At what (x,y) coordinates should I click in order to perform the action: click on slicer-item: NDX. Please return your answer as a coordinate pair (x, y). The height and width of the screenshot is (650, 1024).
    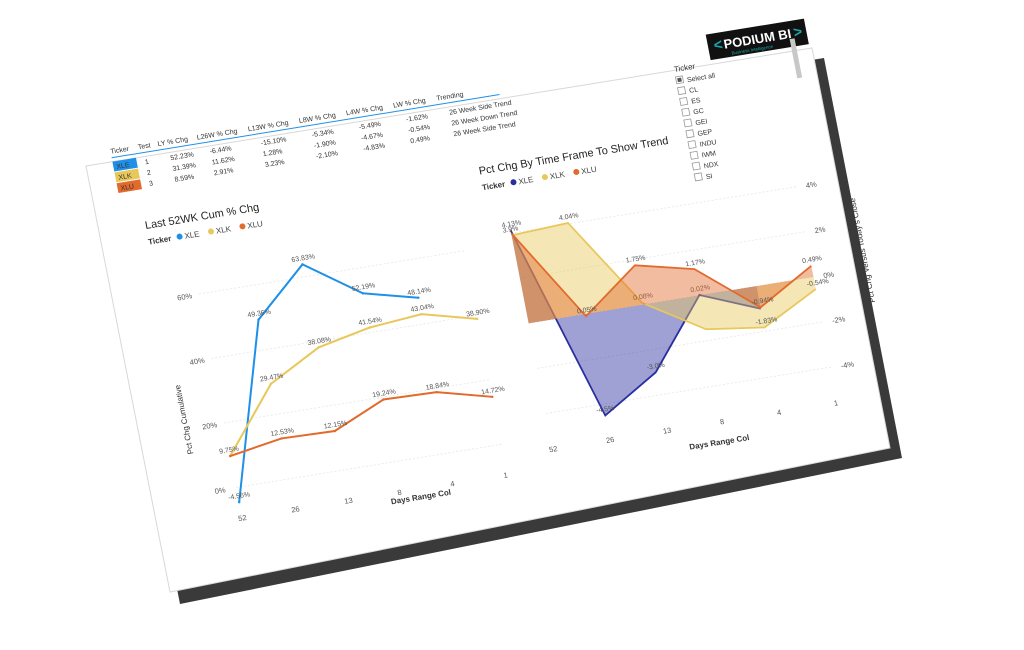
    Looking at the image, I should click on (705, 165).